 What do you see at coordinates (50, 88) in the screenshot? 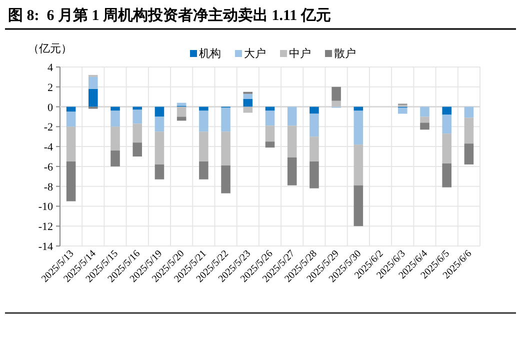
I see `y-tick-label: 2` at bounding box center [50, 88].